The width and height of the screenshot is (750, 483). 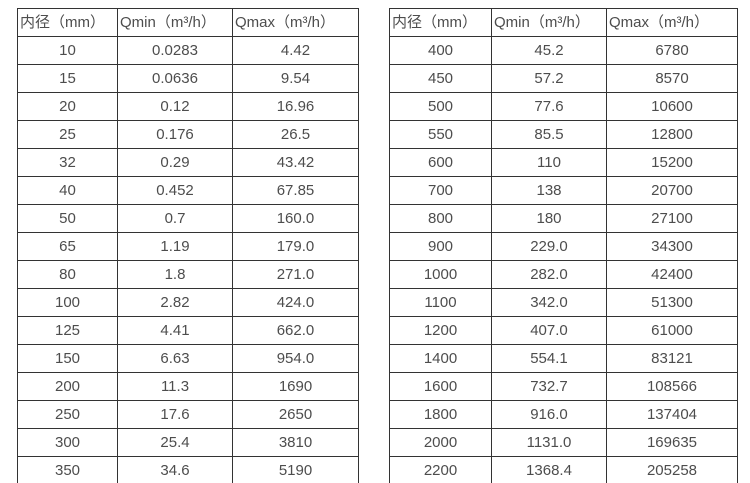 I want to click on table-cell: 554.1, so click(x=549, y=358).